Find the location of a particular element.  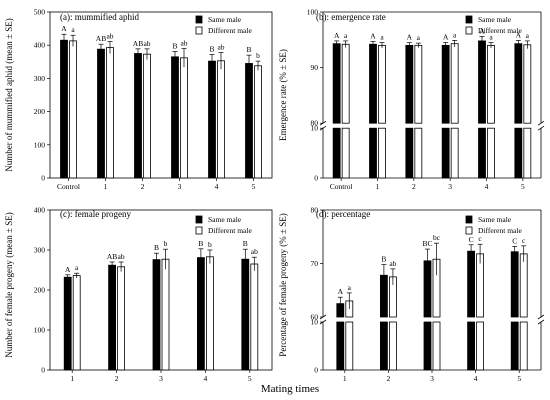

significance-letter: A is located at coordinates (341, 291).